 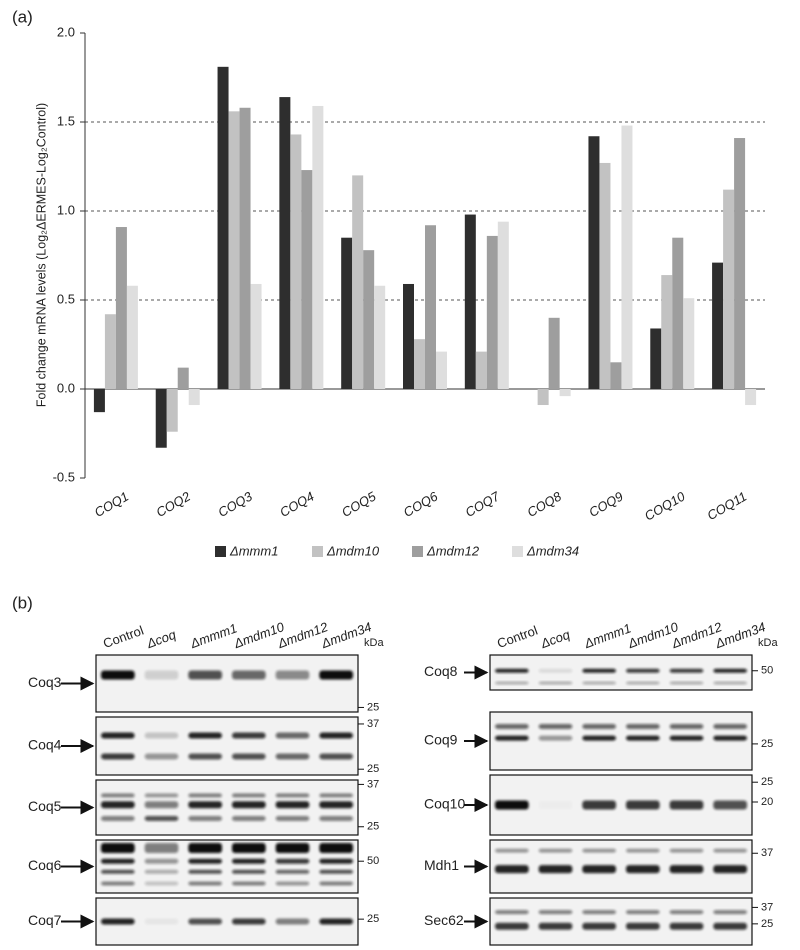 I want to click on marker-label: 20, so click(x=767, y=802).